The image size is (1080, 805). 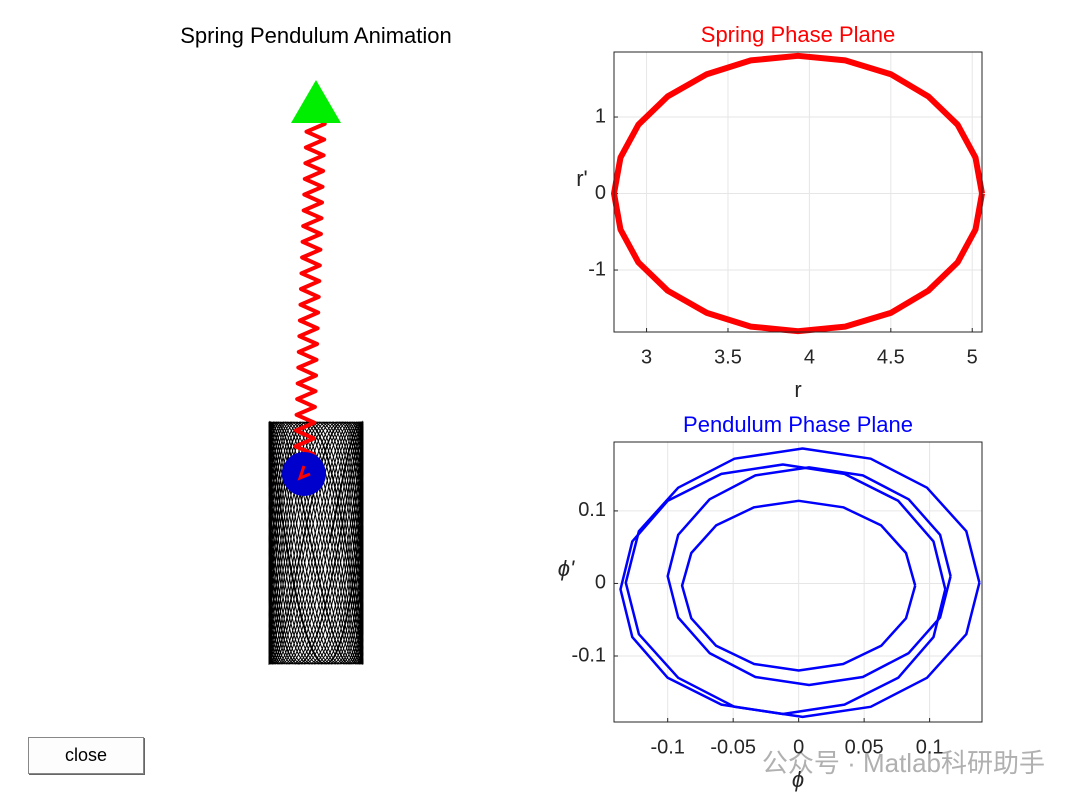 What do you see at coordinates (733, 747) in the screenshot?
I see `x-tick-label: -0.05` at bounding box center [733, 747].